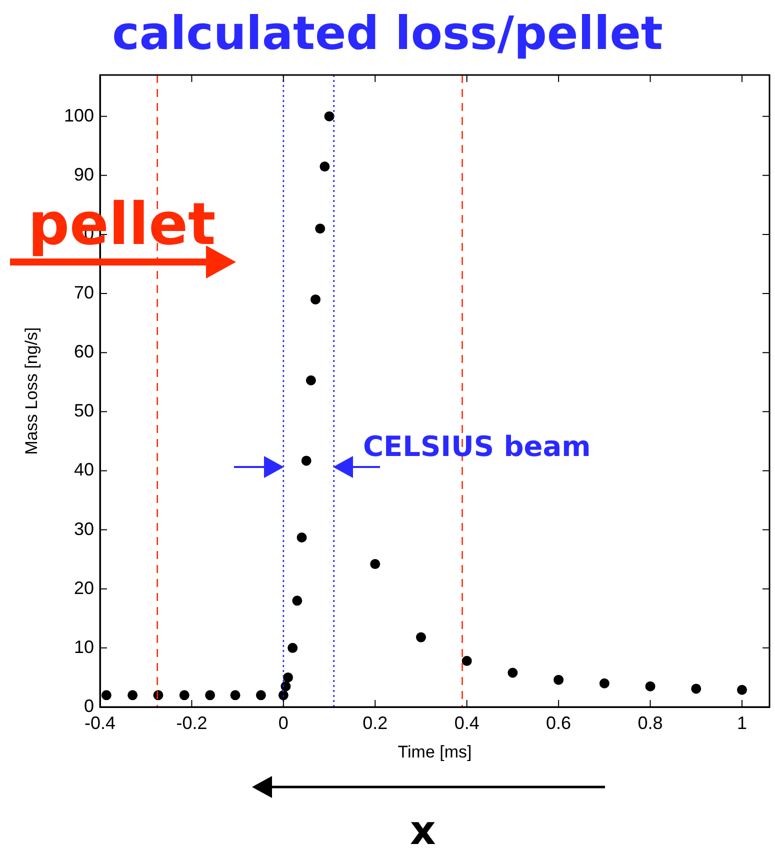 This screenshot has width=775, height=853. What do you see at coordinates (84, 174) in the screenshot?
I see `y-tick-label: 90` at bounding box center [84, 174].